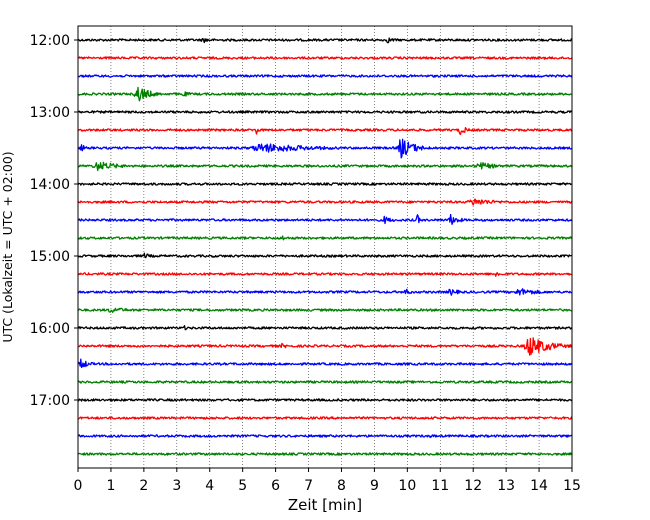  Describe the element at coordinates (50, 185) in the screenshot. I see `y-tick-label: 14:00` at that location.